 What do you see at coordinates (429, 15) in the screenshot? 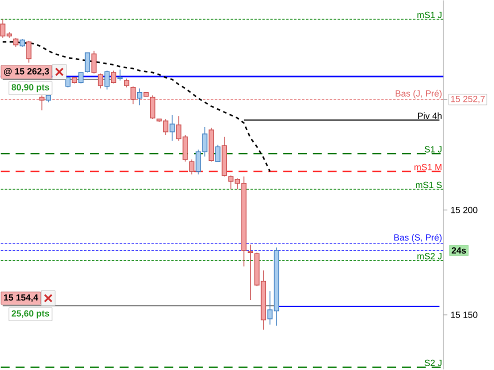
I see `ref-line-label: mS1 J` at bounding box center [429, 15].